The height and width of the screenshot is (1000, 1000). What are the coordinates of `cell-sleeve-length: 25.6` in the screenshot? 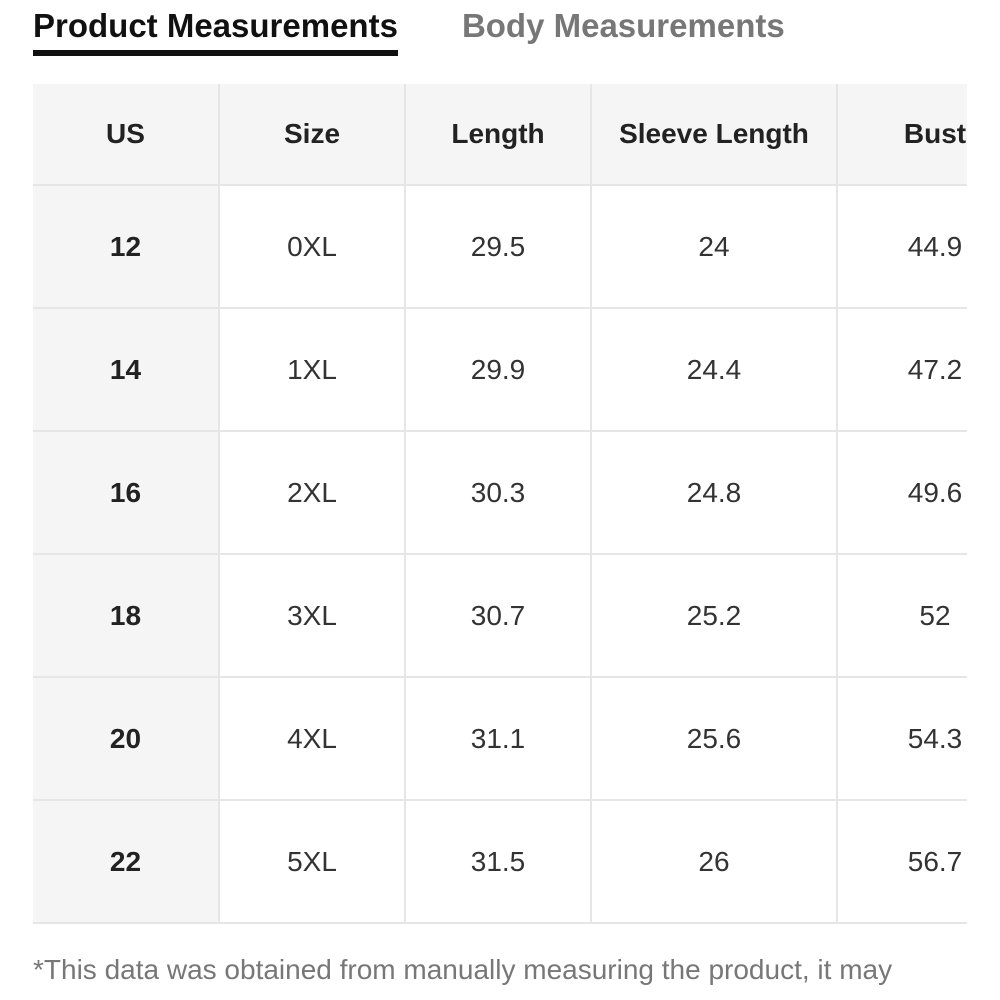 It's located at (714, 738).